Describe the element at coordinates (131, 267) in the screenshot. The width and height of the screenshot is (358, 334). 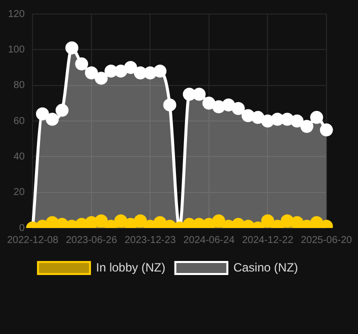
I see `legend-label: In lobby (NZ)` at that location.